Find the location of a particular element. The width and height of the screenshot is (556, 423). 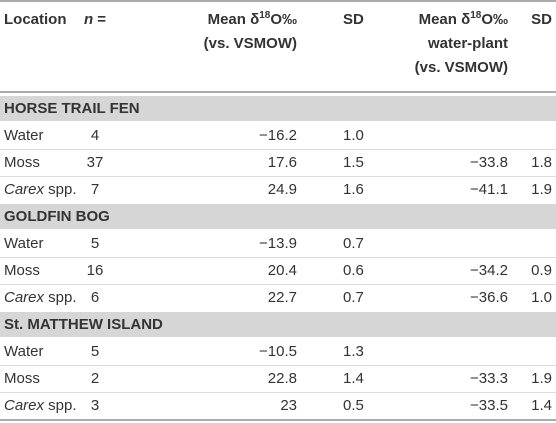

table-cell: 1.6 is located at coordinates (353, 189).